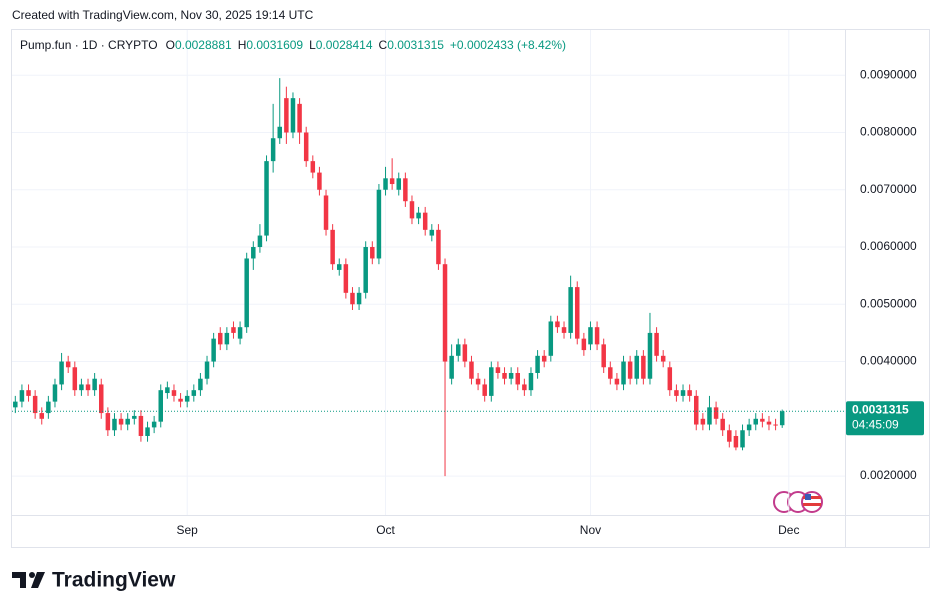 The width and height of the screenshot is (941, 613). I want to click on brand-name: TradingView, so click(114, 580).